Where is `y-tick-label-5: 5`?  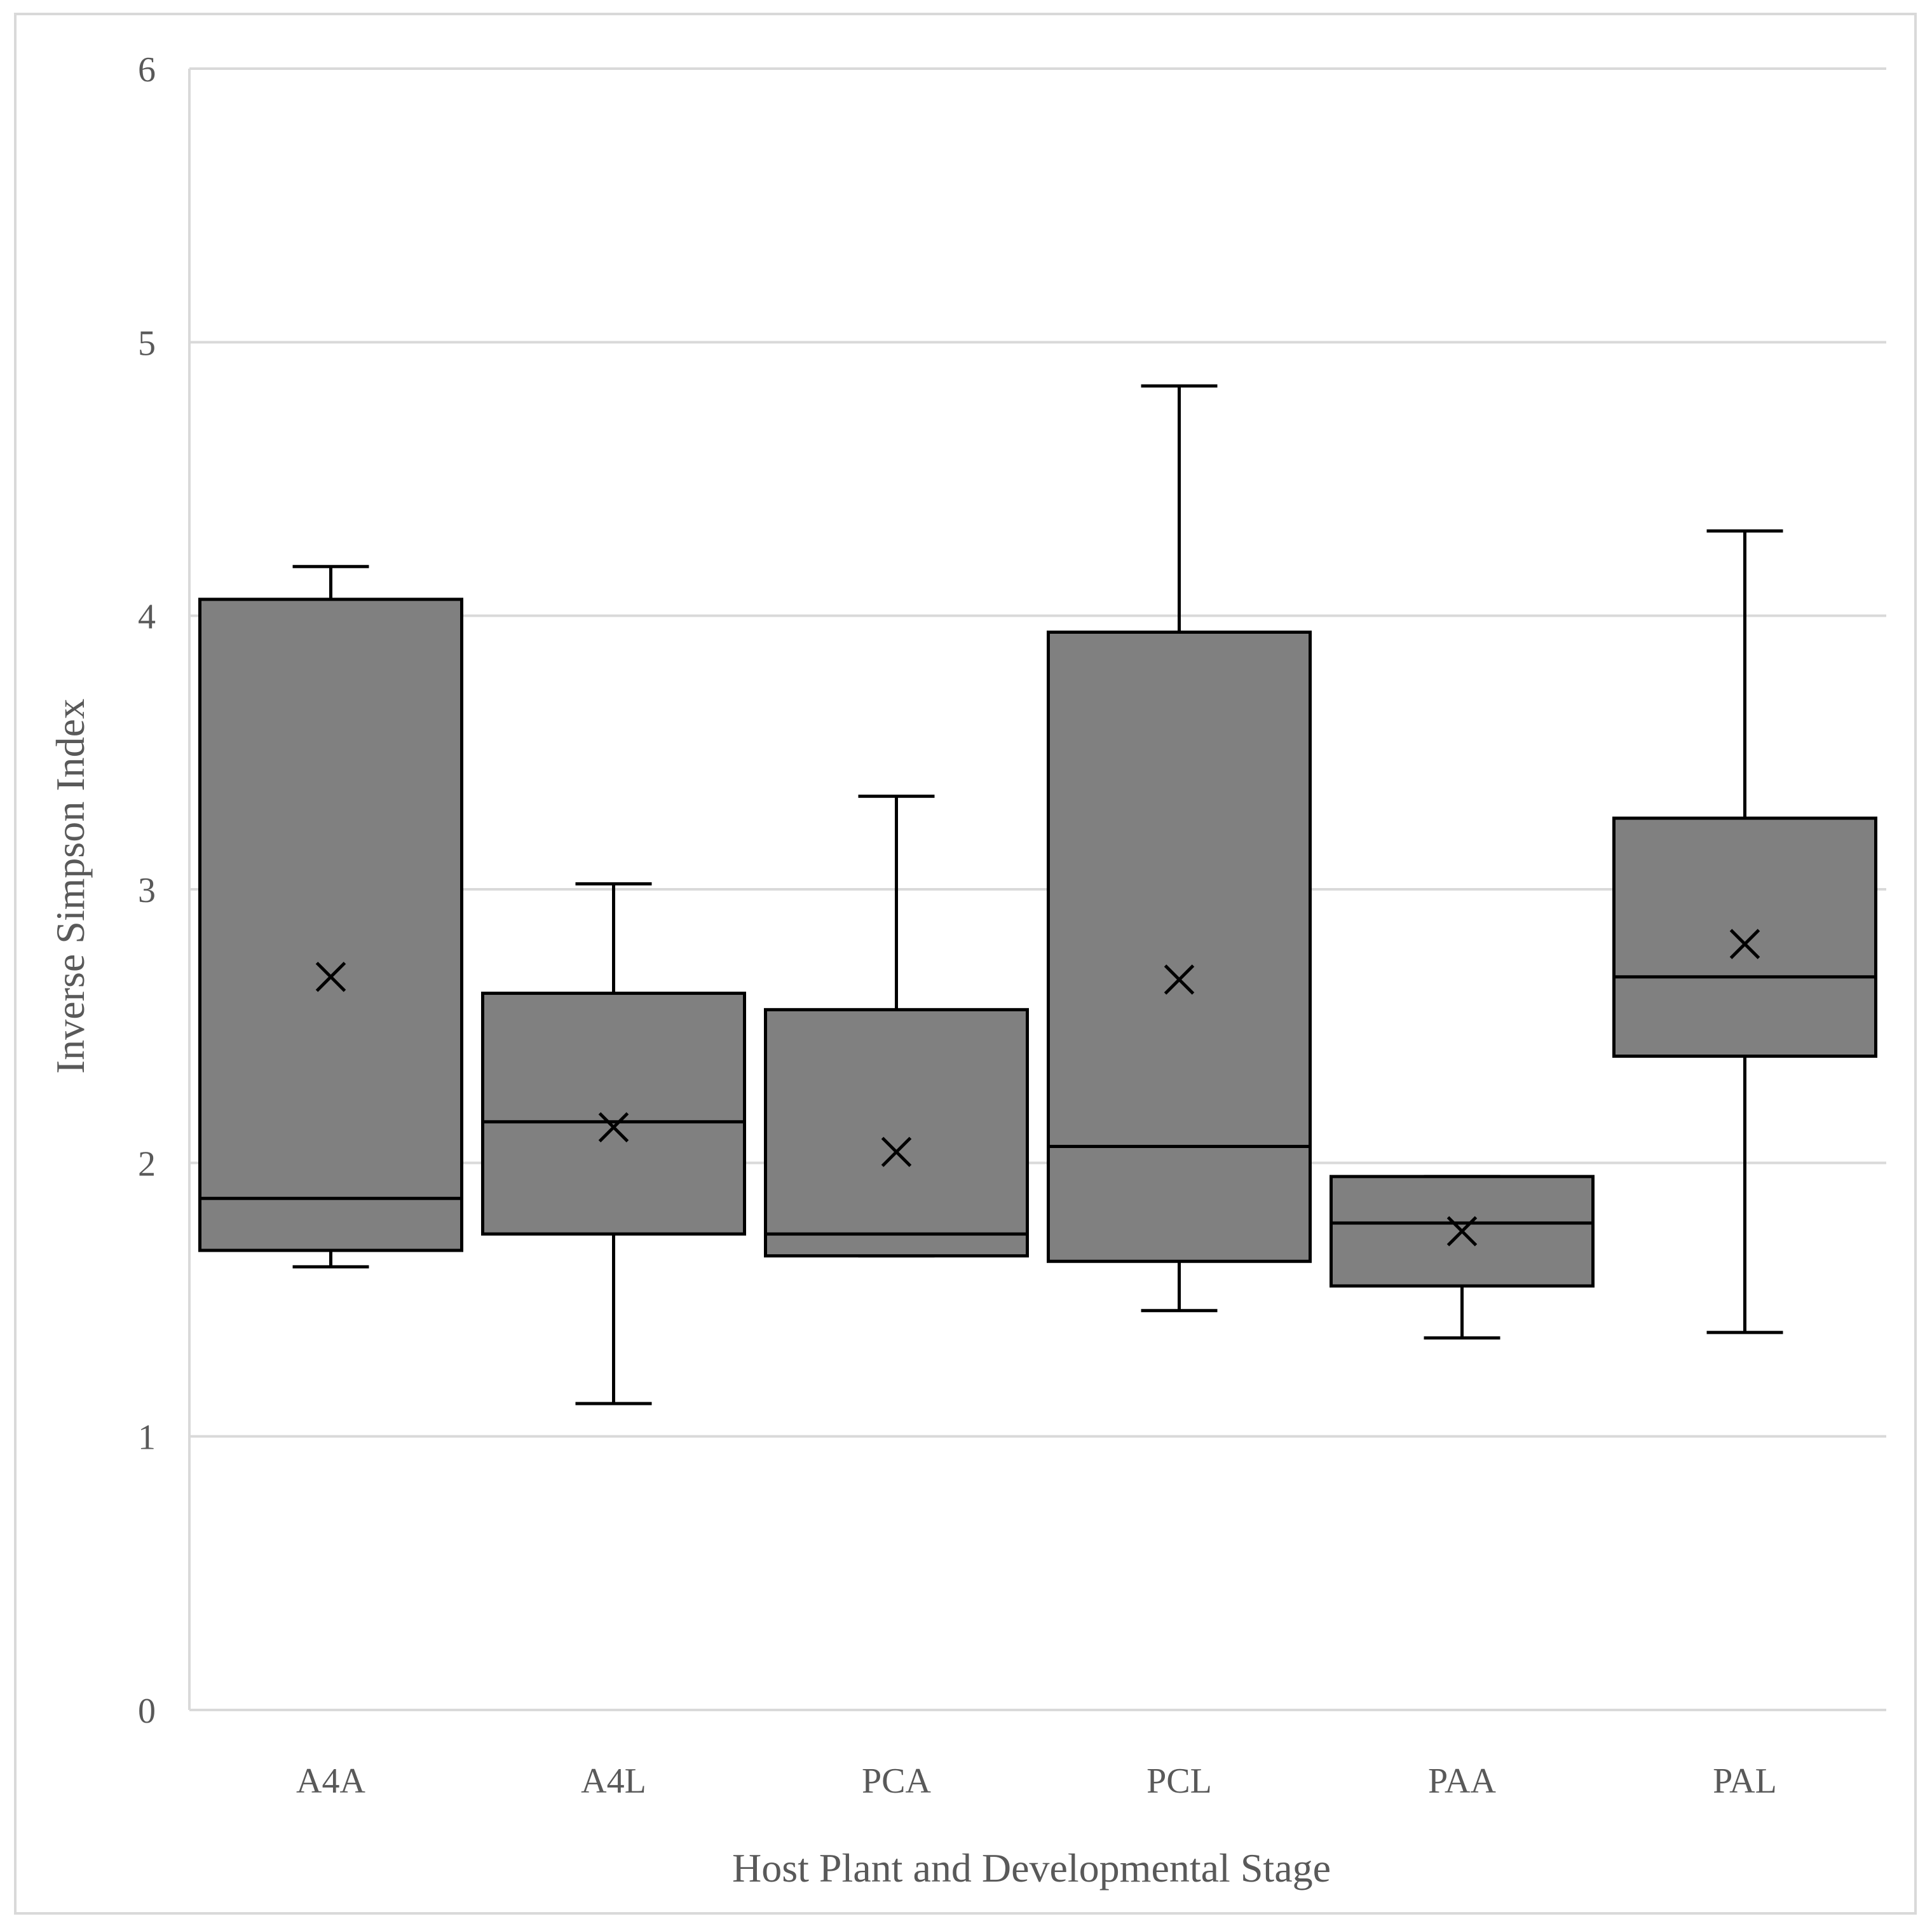 y-tick-label-5: 5 is located at coordinates (147, 343).